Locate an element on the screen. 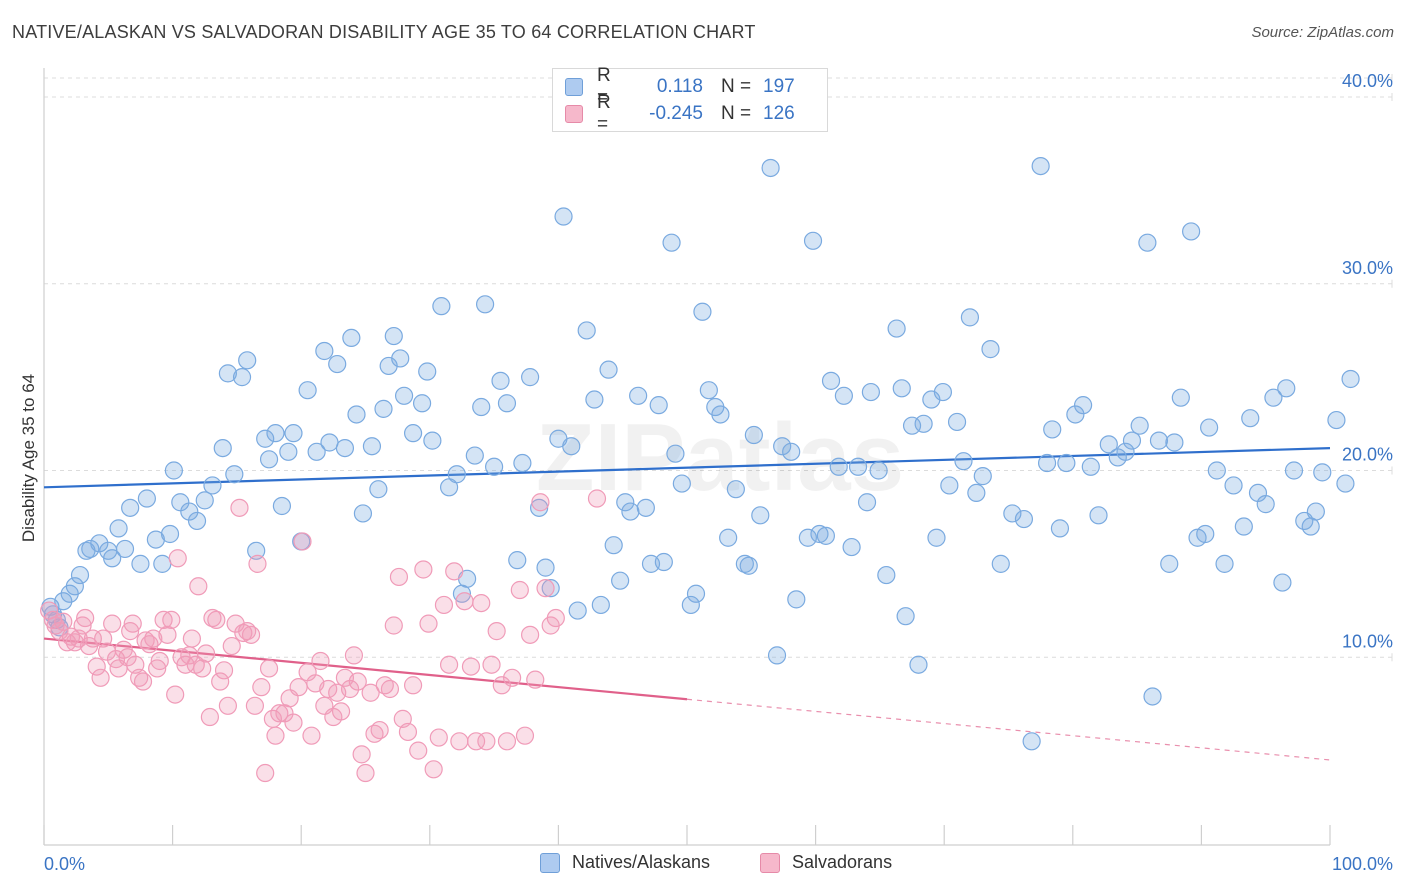 This screenshot has width=1406, height=892. r-value: 0.118 is located at coordinates (679, 86).